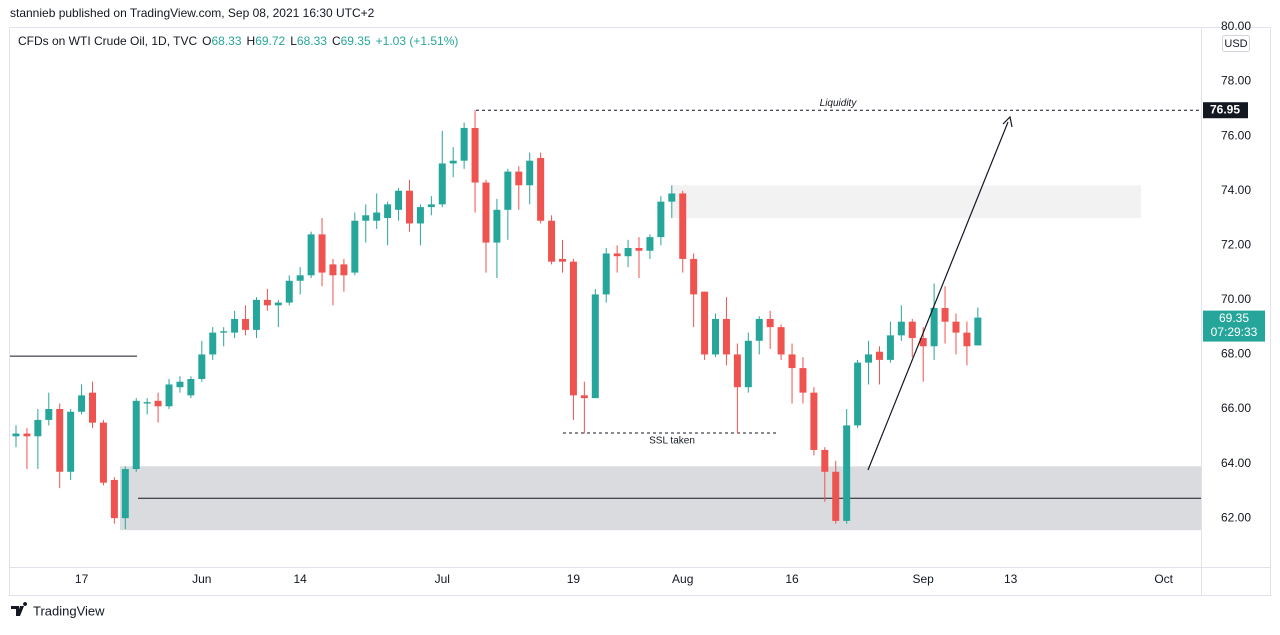  Describe the element at coordinates (1236, 408) in the screenshot. I see `y-tick-label: 66.00` at that location.